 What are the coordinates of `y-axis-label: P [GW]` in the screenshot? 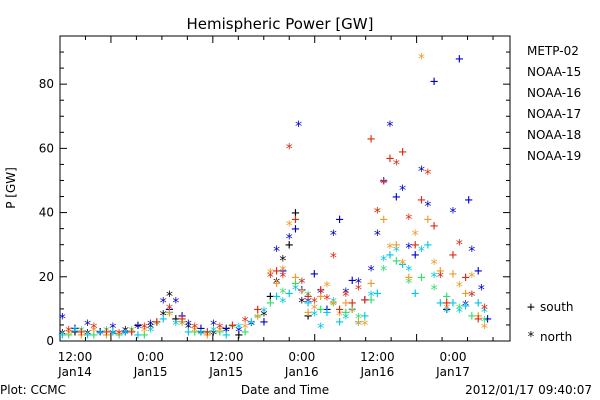 It's located at (11, 188).